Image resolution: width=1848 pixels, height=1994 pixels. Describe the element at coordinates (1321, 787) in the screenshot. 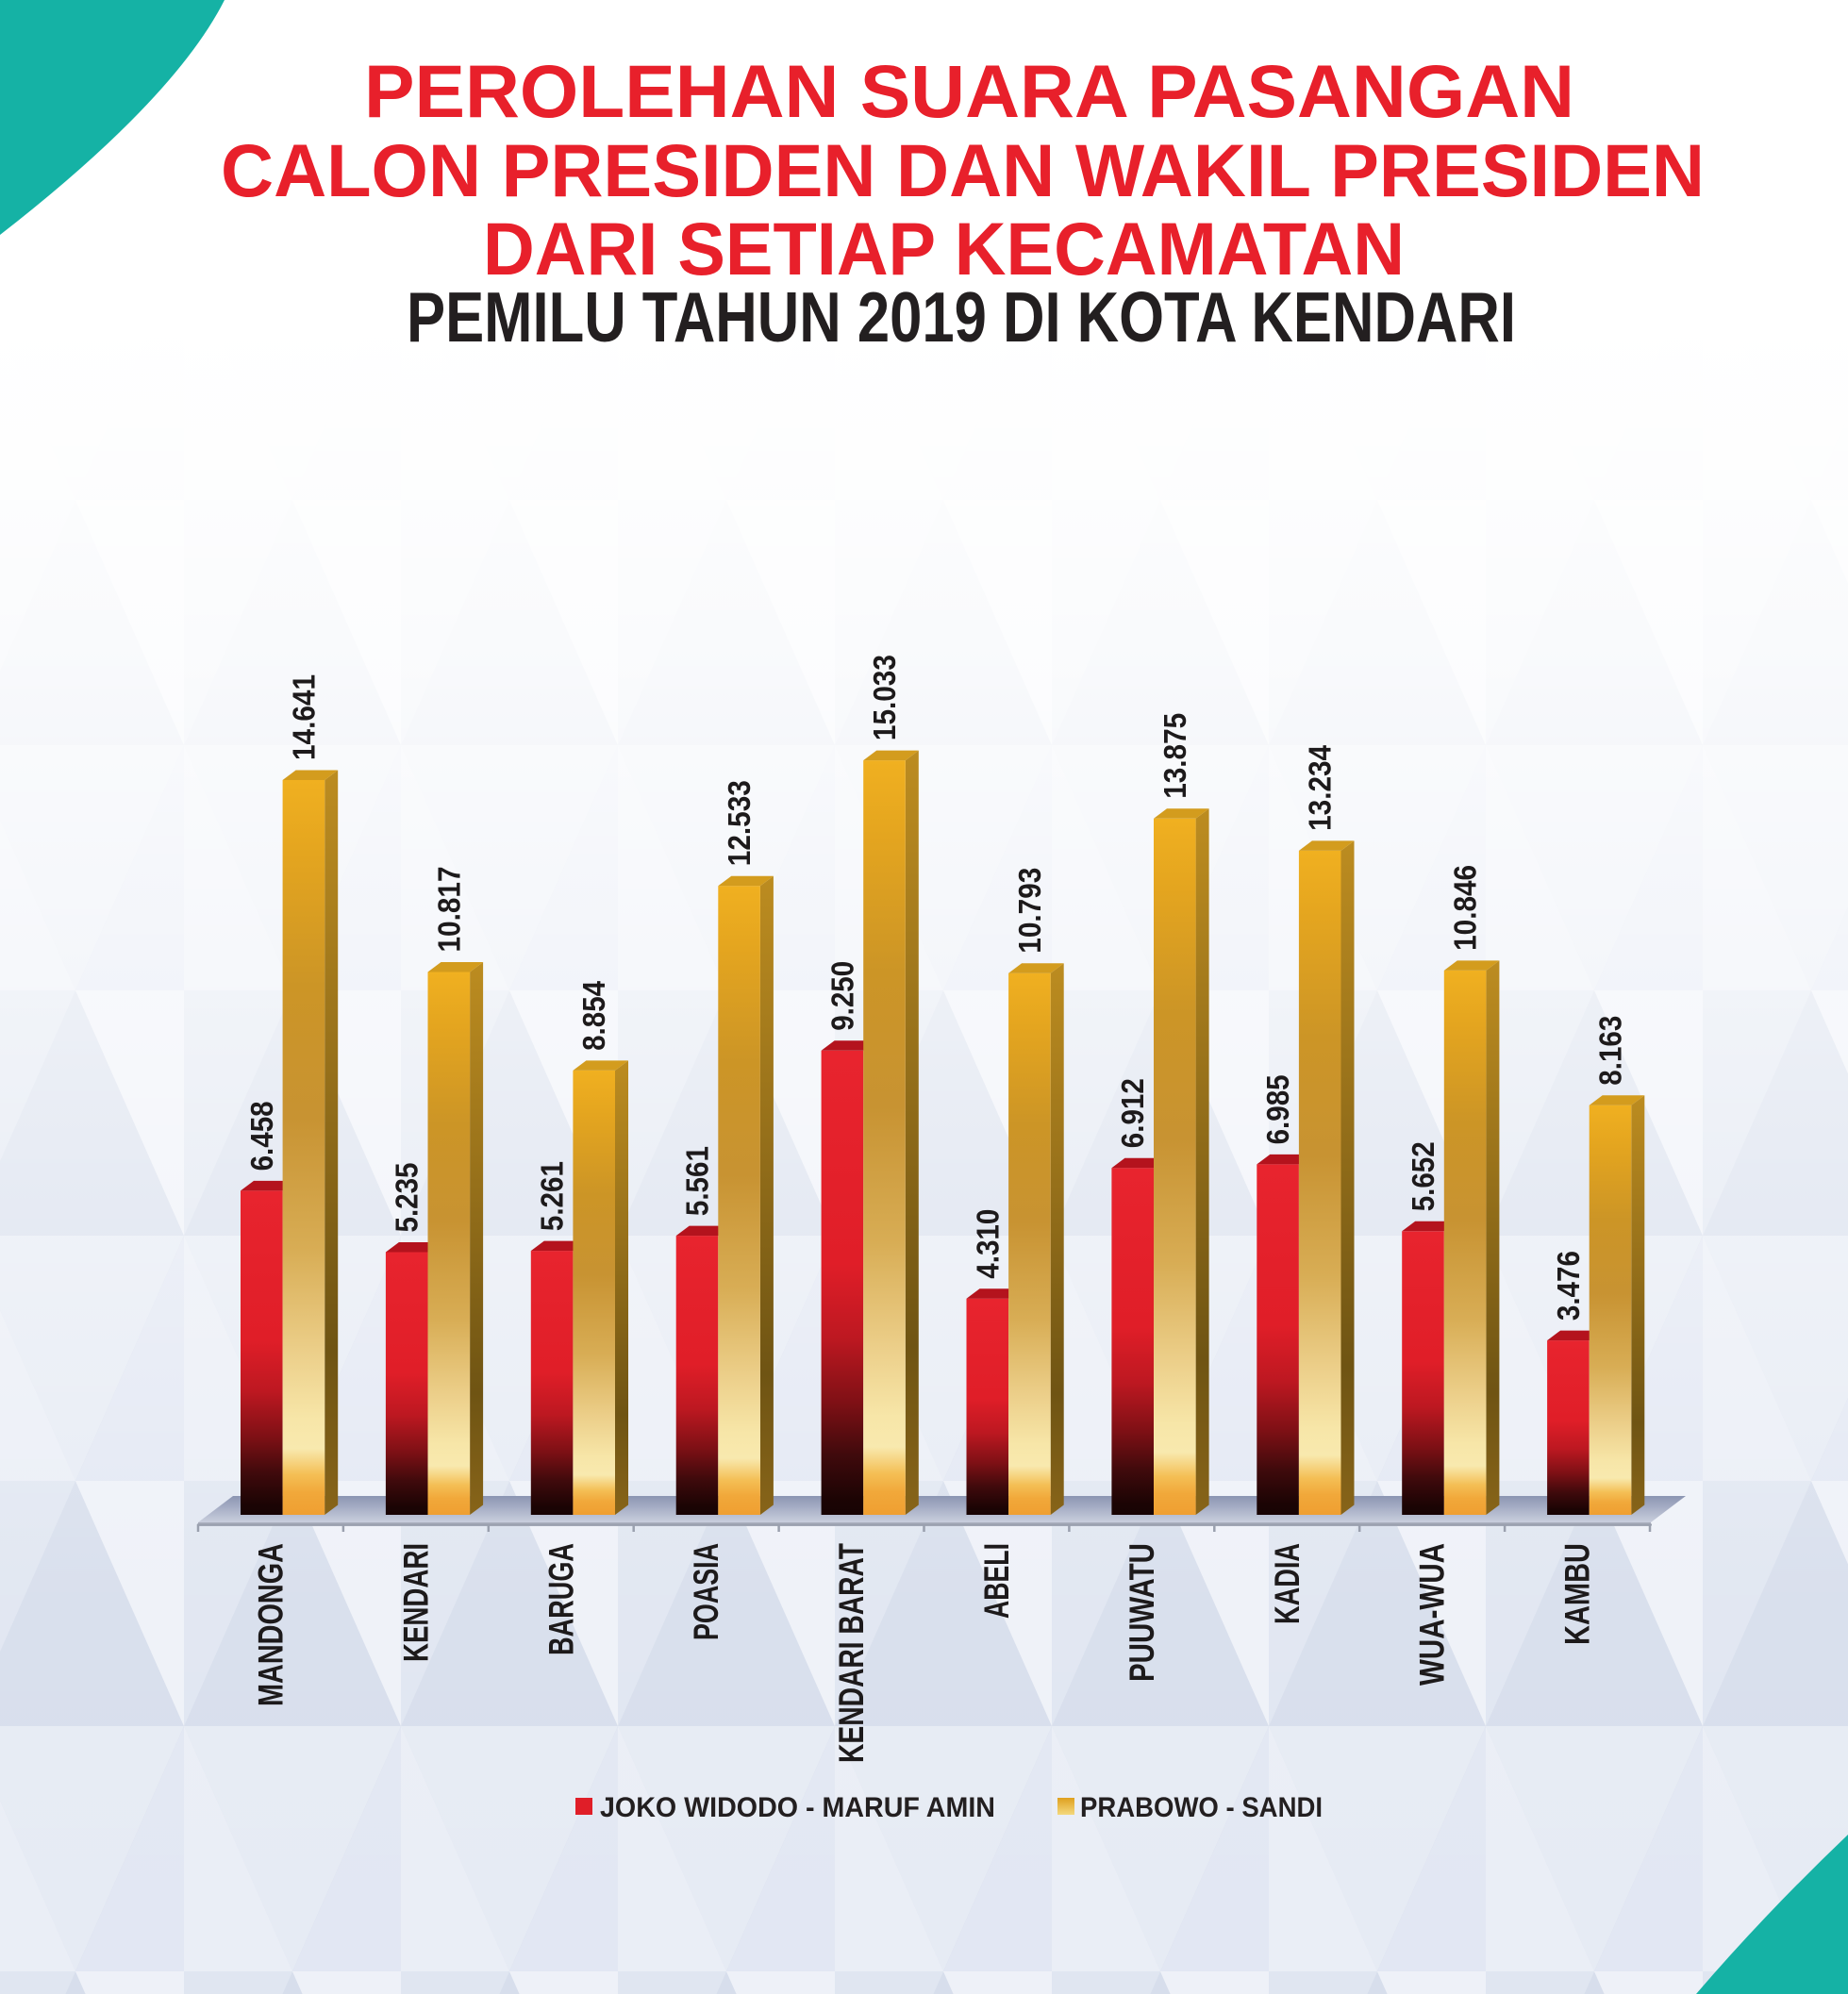

I see `svg-text: 13.234` at that location.